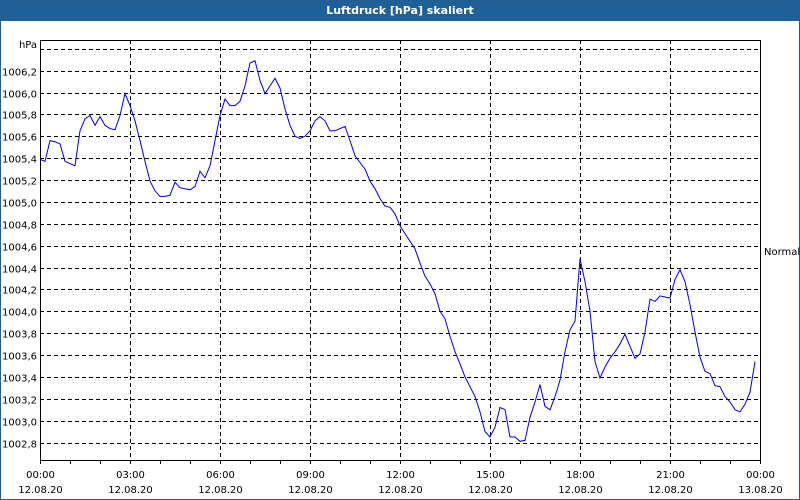 The height and width of the screenshot is (500, 800). I want to click on x-tick-time-label: 21:00, so click(670, 475).